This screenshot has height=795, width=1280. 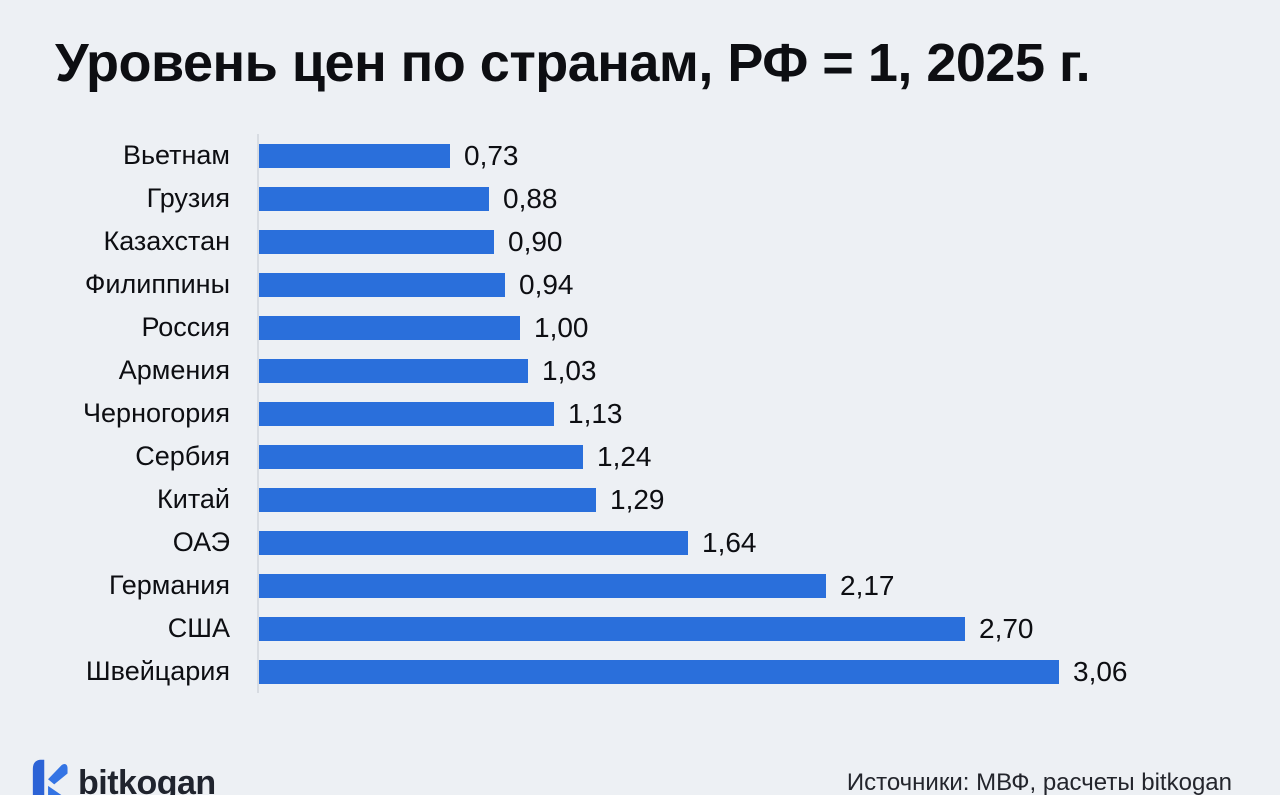 I want to click on bitkogan-logo-icon, so click(x=50, y=777).